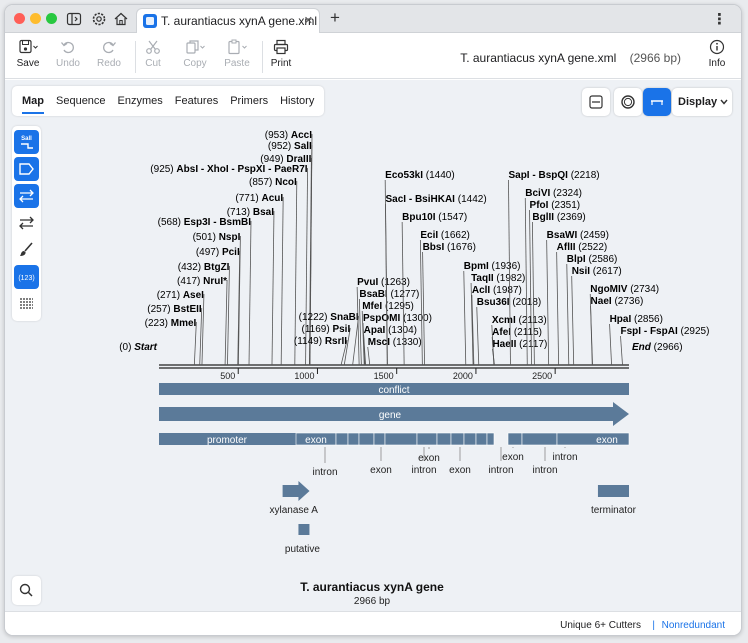  I want to click on undo-button: Undo, so click(68, 54).